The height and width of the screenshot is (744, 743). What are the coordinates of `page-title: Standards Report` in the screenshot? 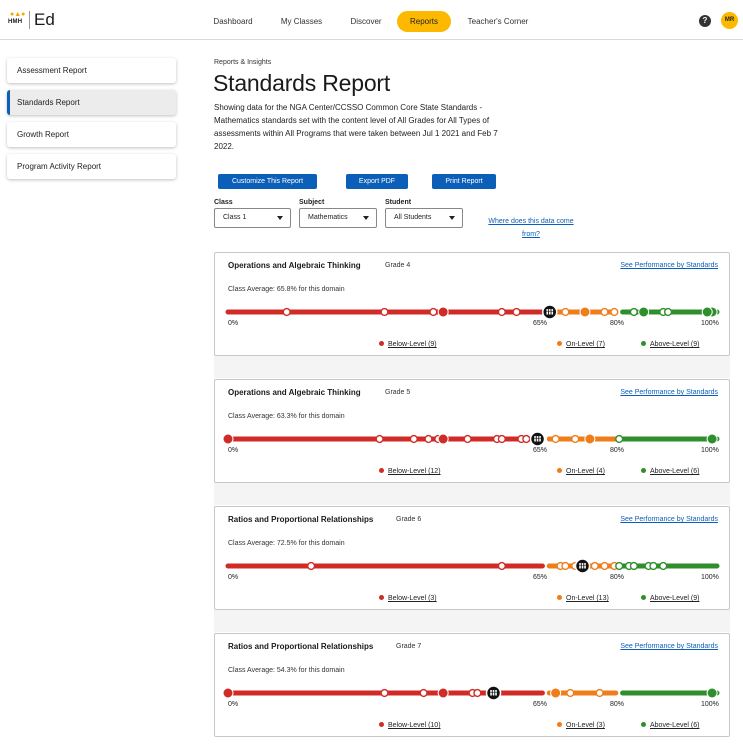 It's located at (302, 83).